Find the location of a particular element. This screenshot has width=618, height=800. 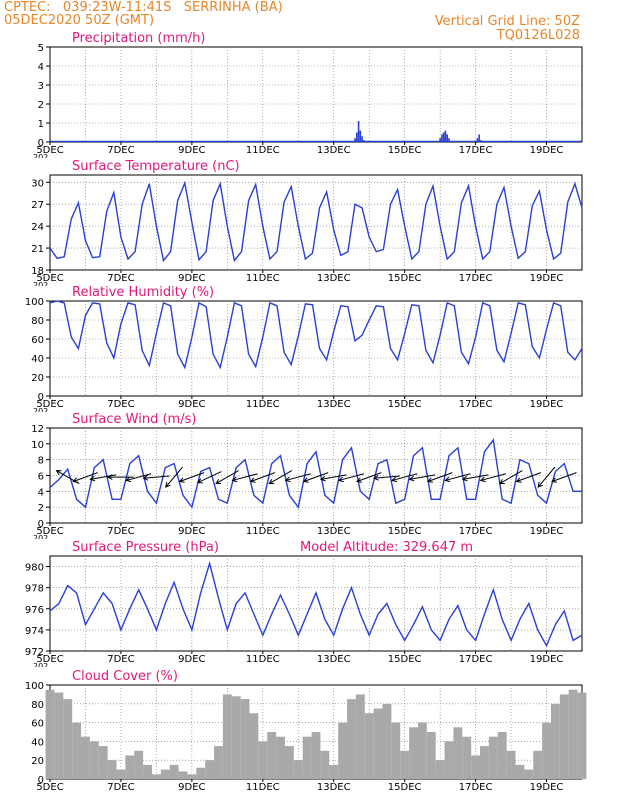

panel-1-ytick-label: 4 is located at coordinates (41, 67).